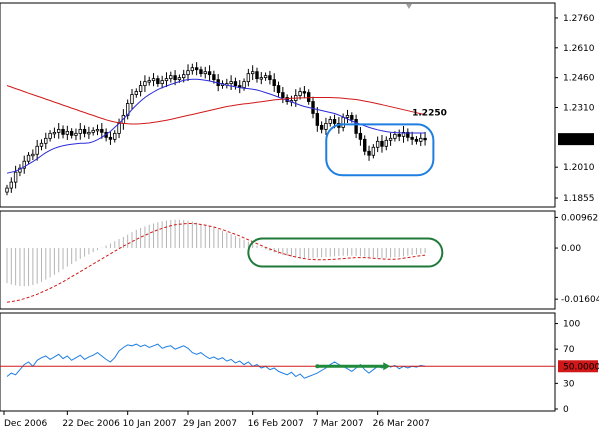 This screenshot has height=433, width=599. Describe the element at coordinates (25, 424) in the screenshot. I see `date-tick-label: Dec 2006` at that location.